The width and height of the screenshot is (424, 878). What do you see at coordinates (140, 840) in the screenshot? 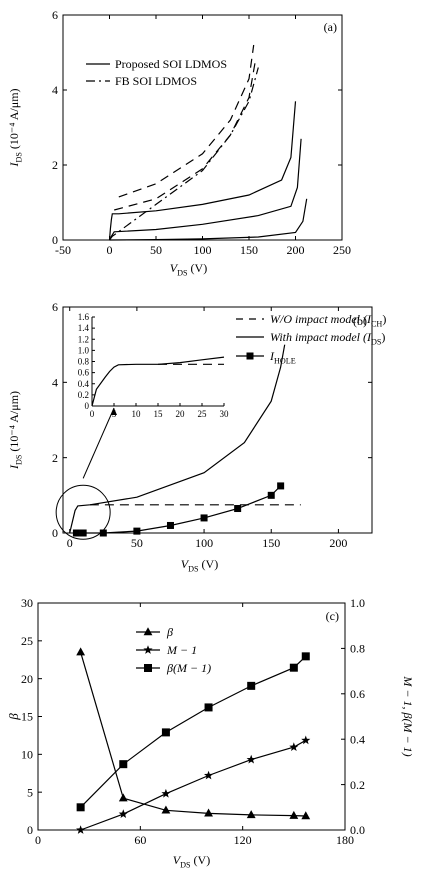
I see `x-tick-label: 60` at bounding box center [140, 840].